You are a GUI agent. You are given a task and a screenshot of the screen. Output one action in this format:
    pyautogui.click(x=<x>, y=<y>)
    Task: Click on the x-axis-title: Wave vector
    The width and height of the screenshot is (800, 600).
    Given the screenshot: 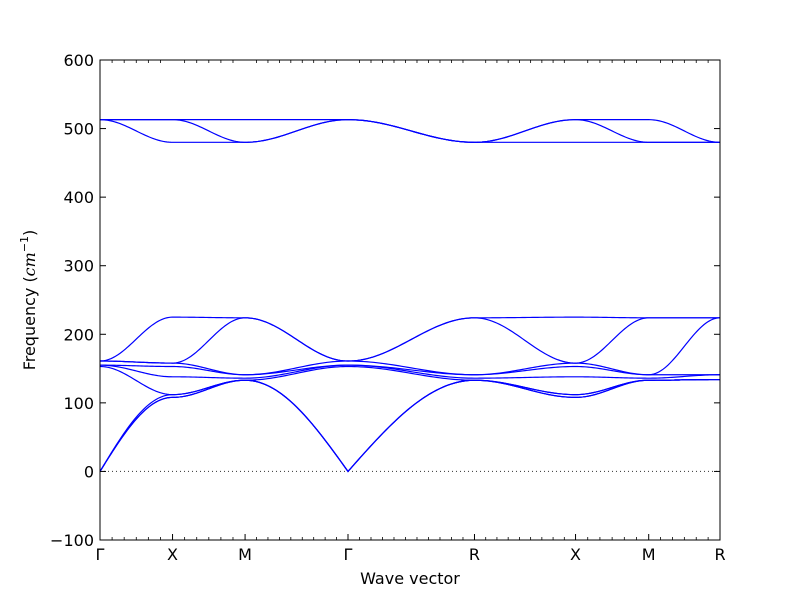 What is the action you would take?
    pyautogui.click(x=410, y=578)
    